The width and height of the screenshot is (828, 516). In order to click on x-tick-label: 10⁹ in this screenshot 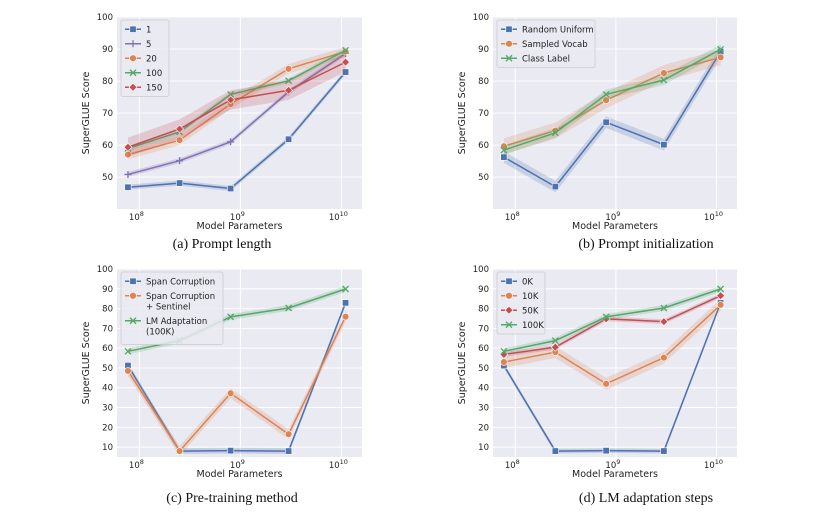, I will do `click(612, 464)`.